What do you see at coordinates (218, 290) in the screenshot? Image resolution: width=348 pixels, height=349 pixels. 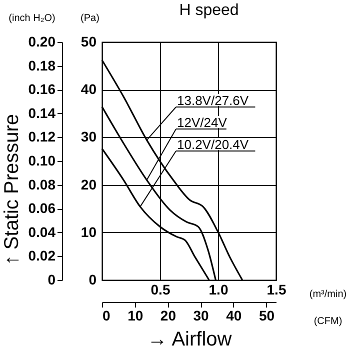 I see `x-tick-label: 1.0` at bounding box center [218, 290].